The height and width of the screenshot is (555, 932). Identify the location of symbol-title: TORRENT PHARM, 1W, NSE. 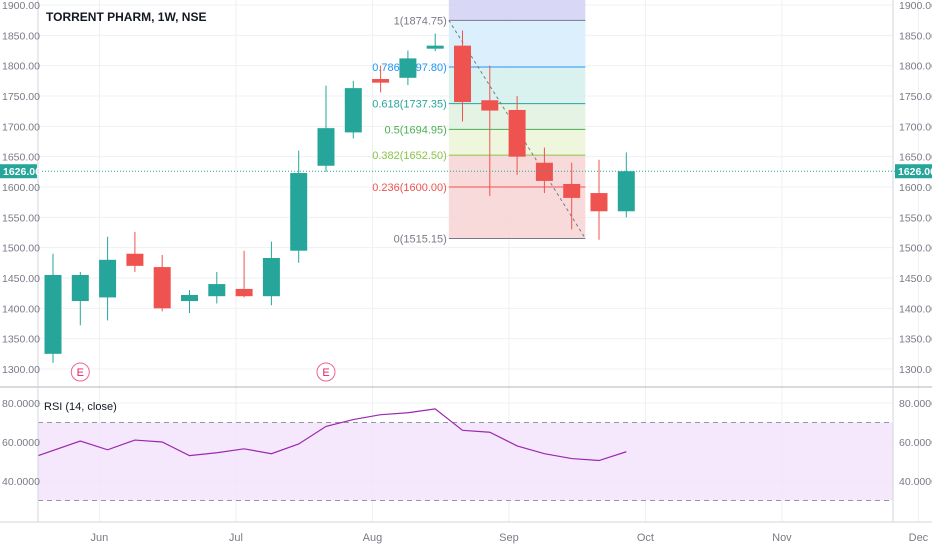
(126, 17).